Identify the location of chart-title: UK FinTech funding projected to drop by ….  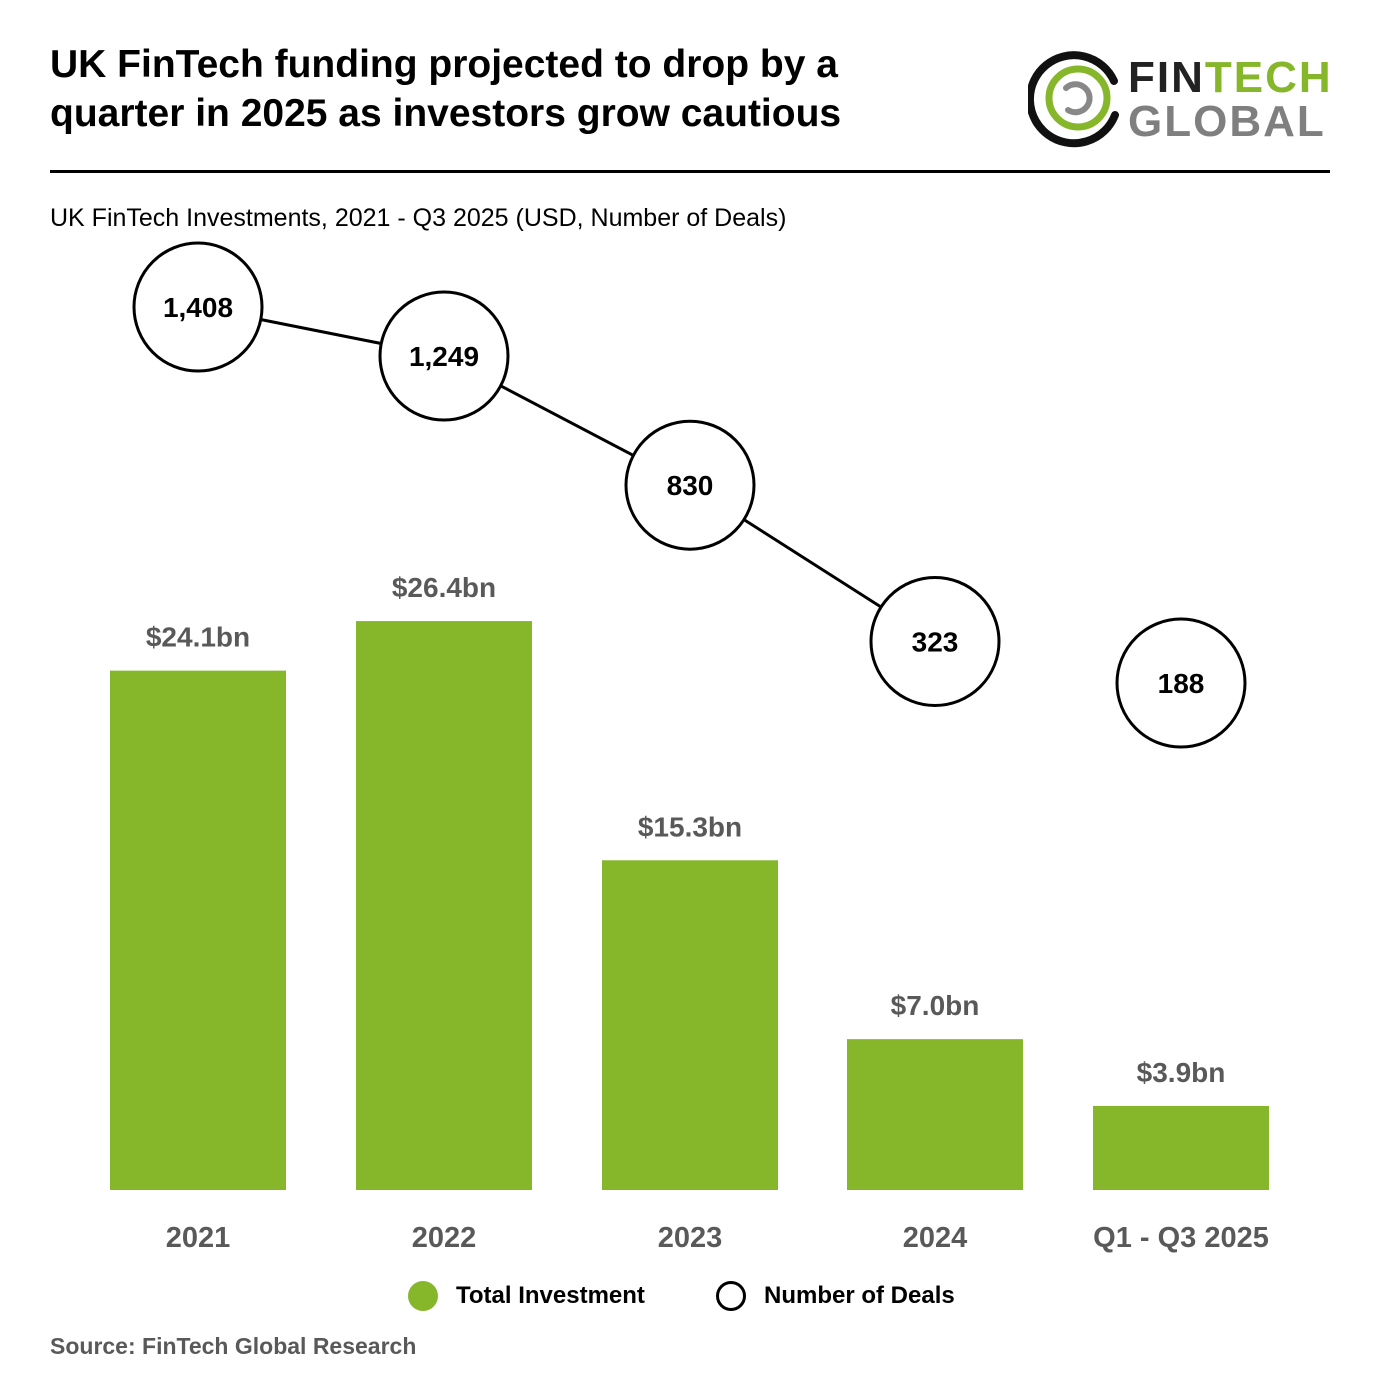
(520, 89).